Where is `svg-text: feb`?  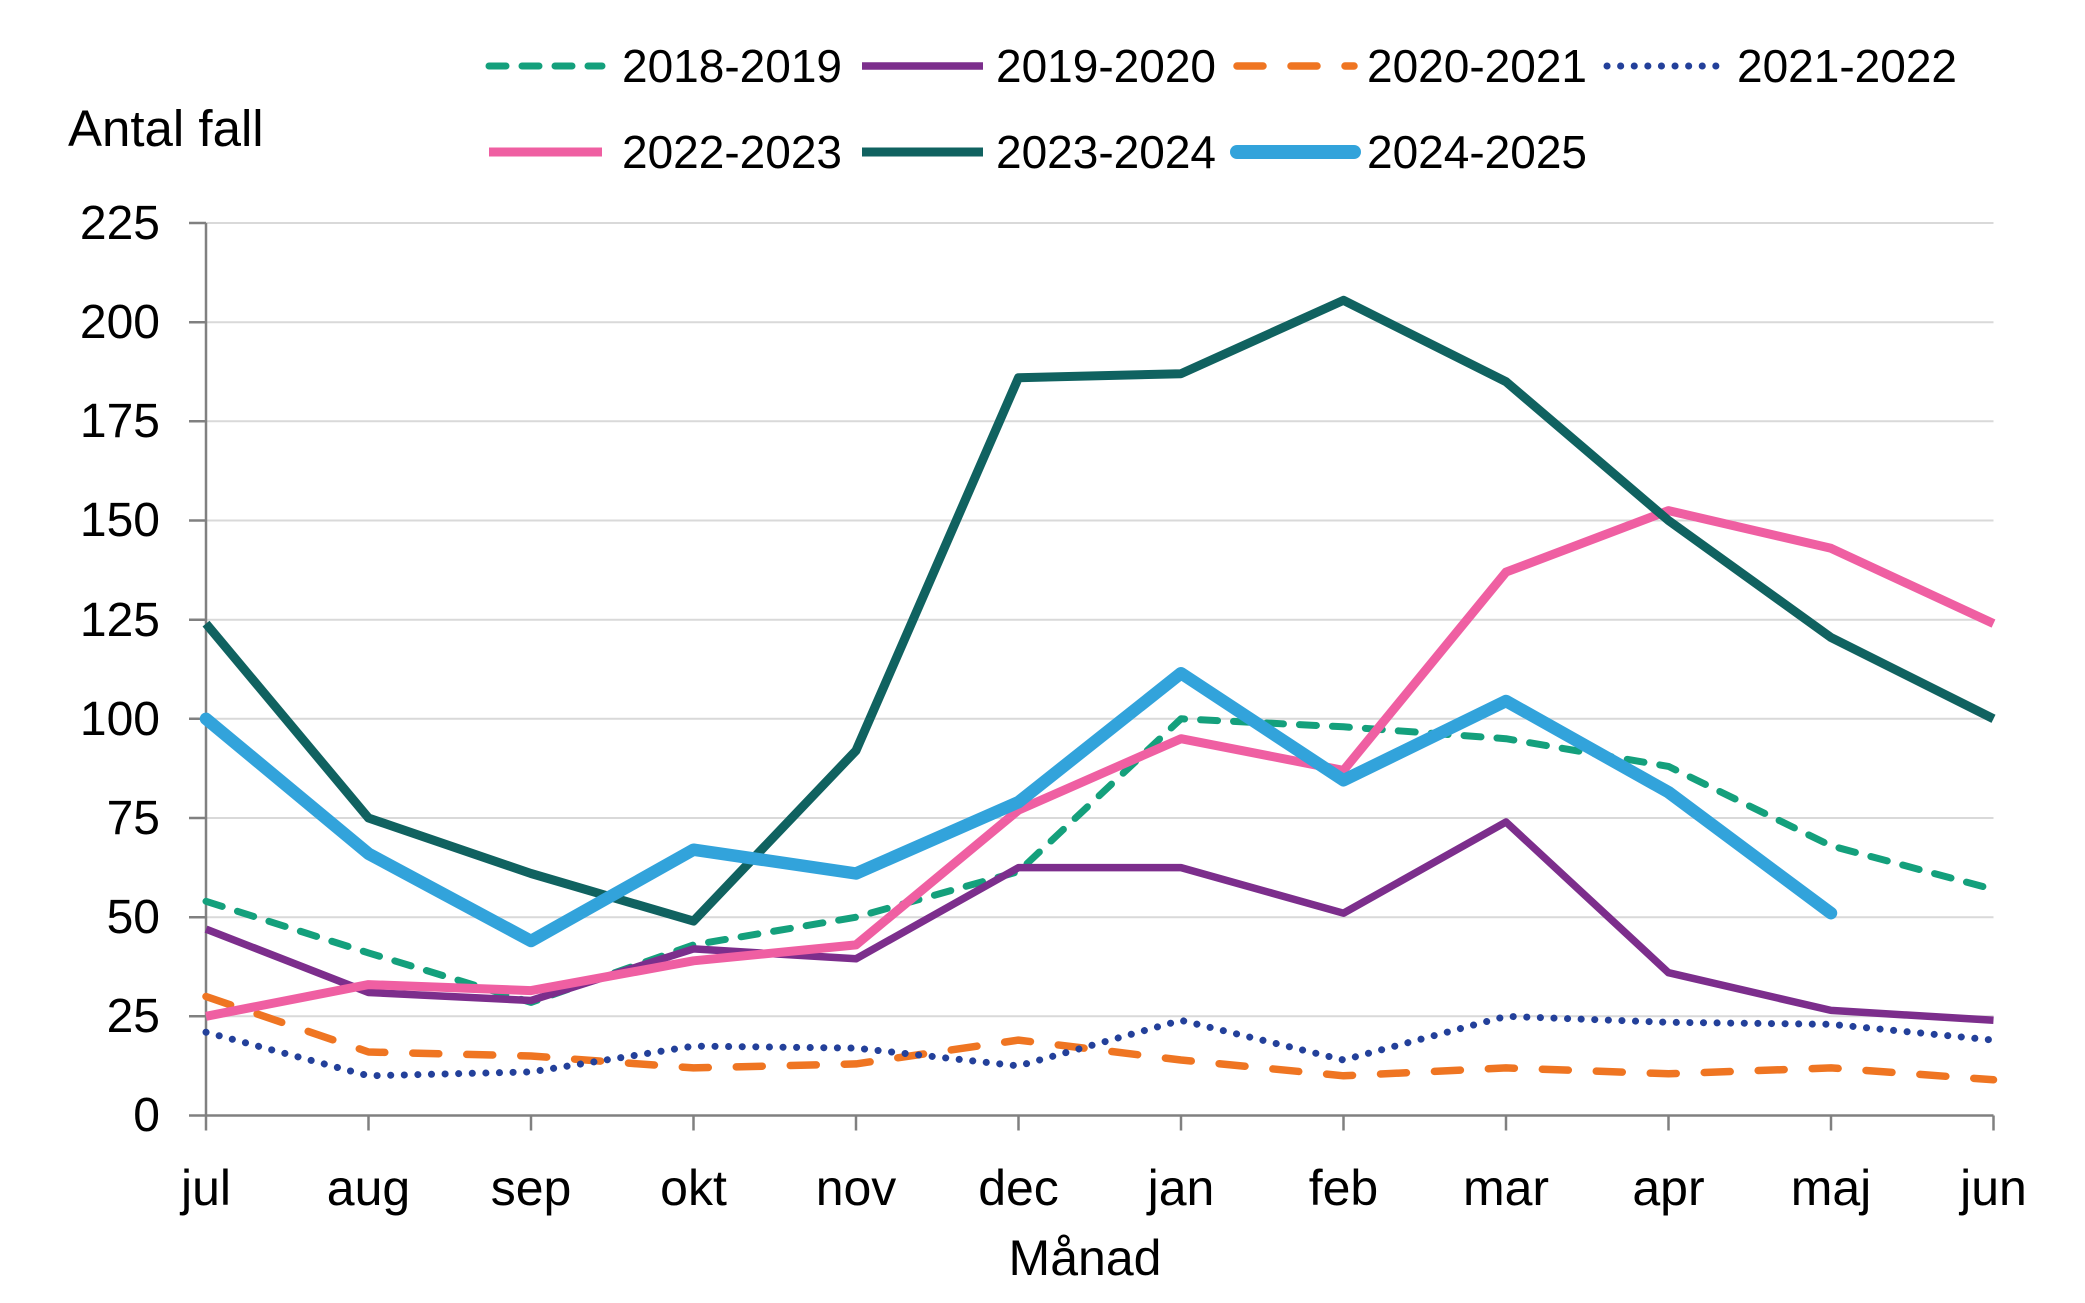
svg-text: feb is located at coordinates (1344, 1188).